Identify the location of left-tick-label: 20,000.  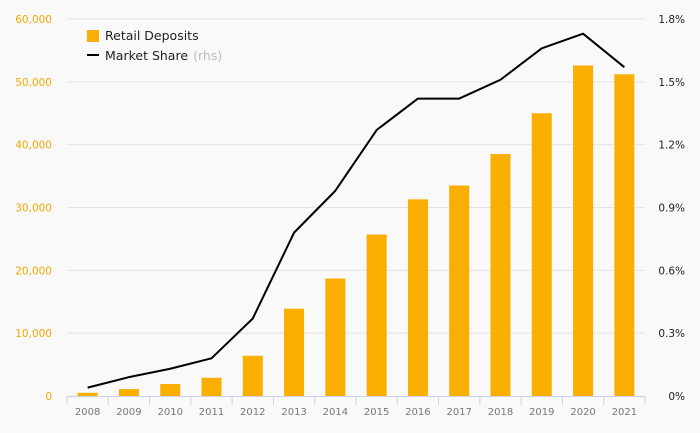
(33, 271).